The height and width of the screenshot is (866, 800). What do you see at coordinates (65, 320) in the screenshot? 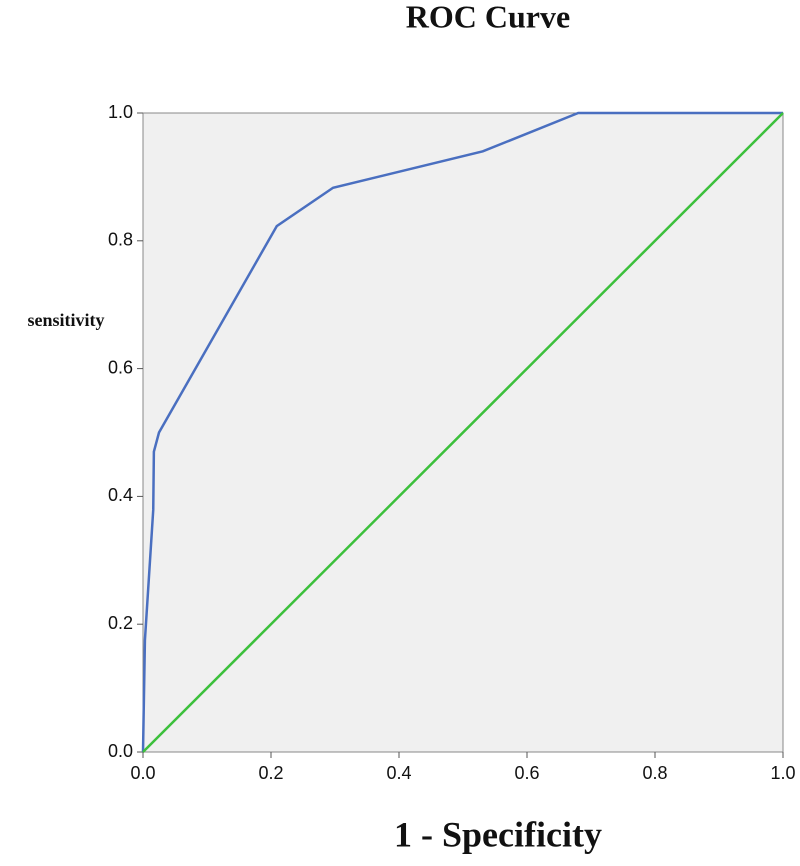
I see `y-axis-label: sensitivity` at bounding box center [65, 320].